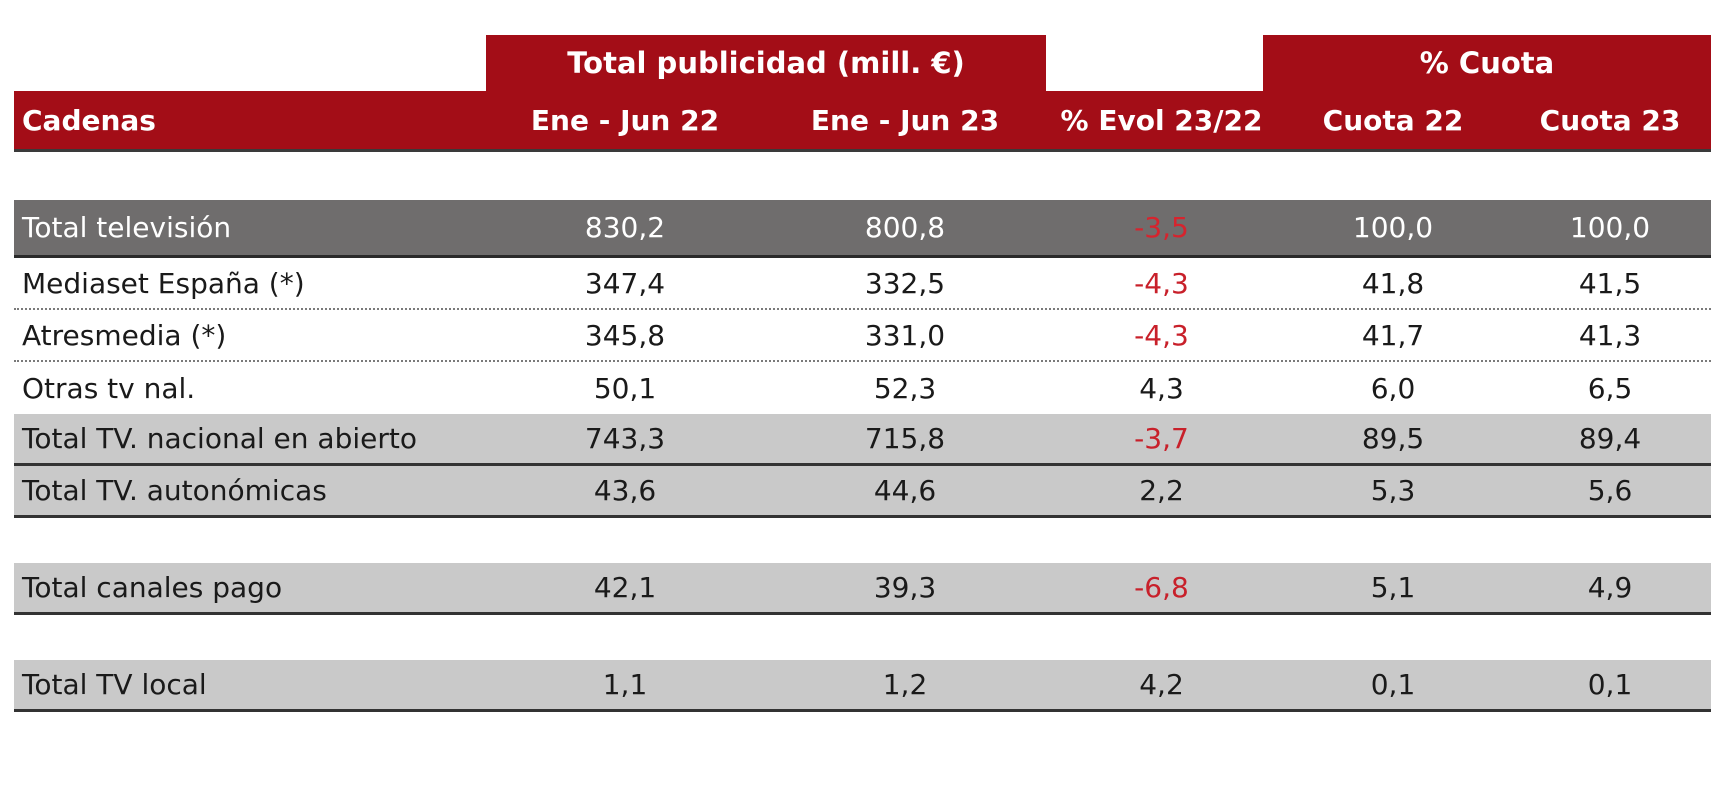  I want to click on cell-cuota22: 100,0, so click(1393, 227).